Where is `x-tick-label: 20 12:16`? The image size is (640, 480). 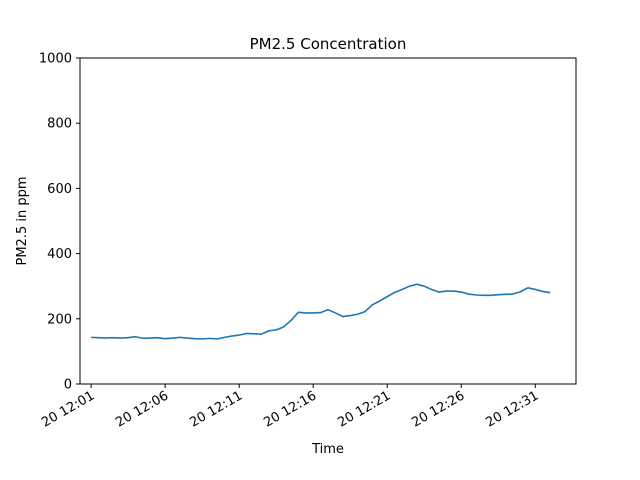 x-tick-label: 20 12:16 is located at coordinates (290, 409).